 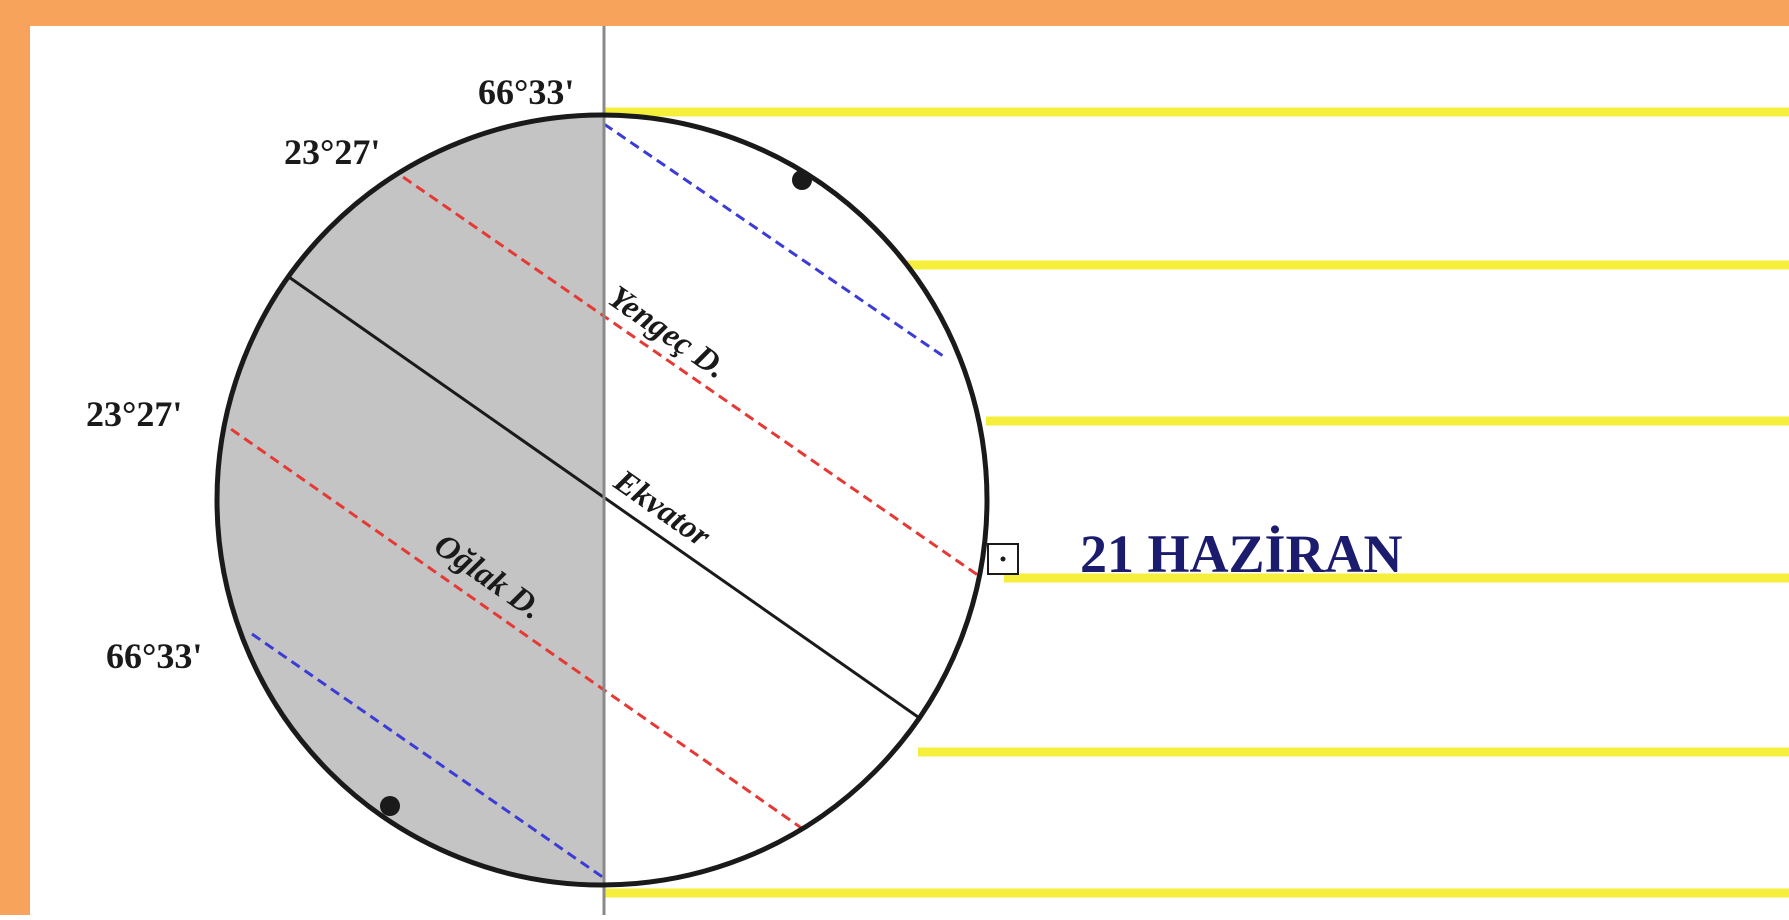 What do you see at coordinates (134, 414) in the screenshot?
I see `south-tropic-label: 23°27'` at bounding box center [134, 414].